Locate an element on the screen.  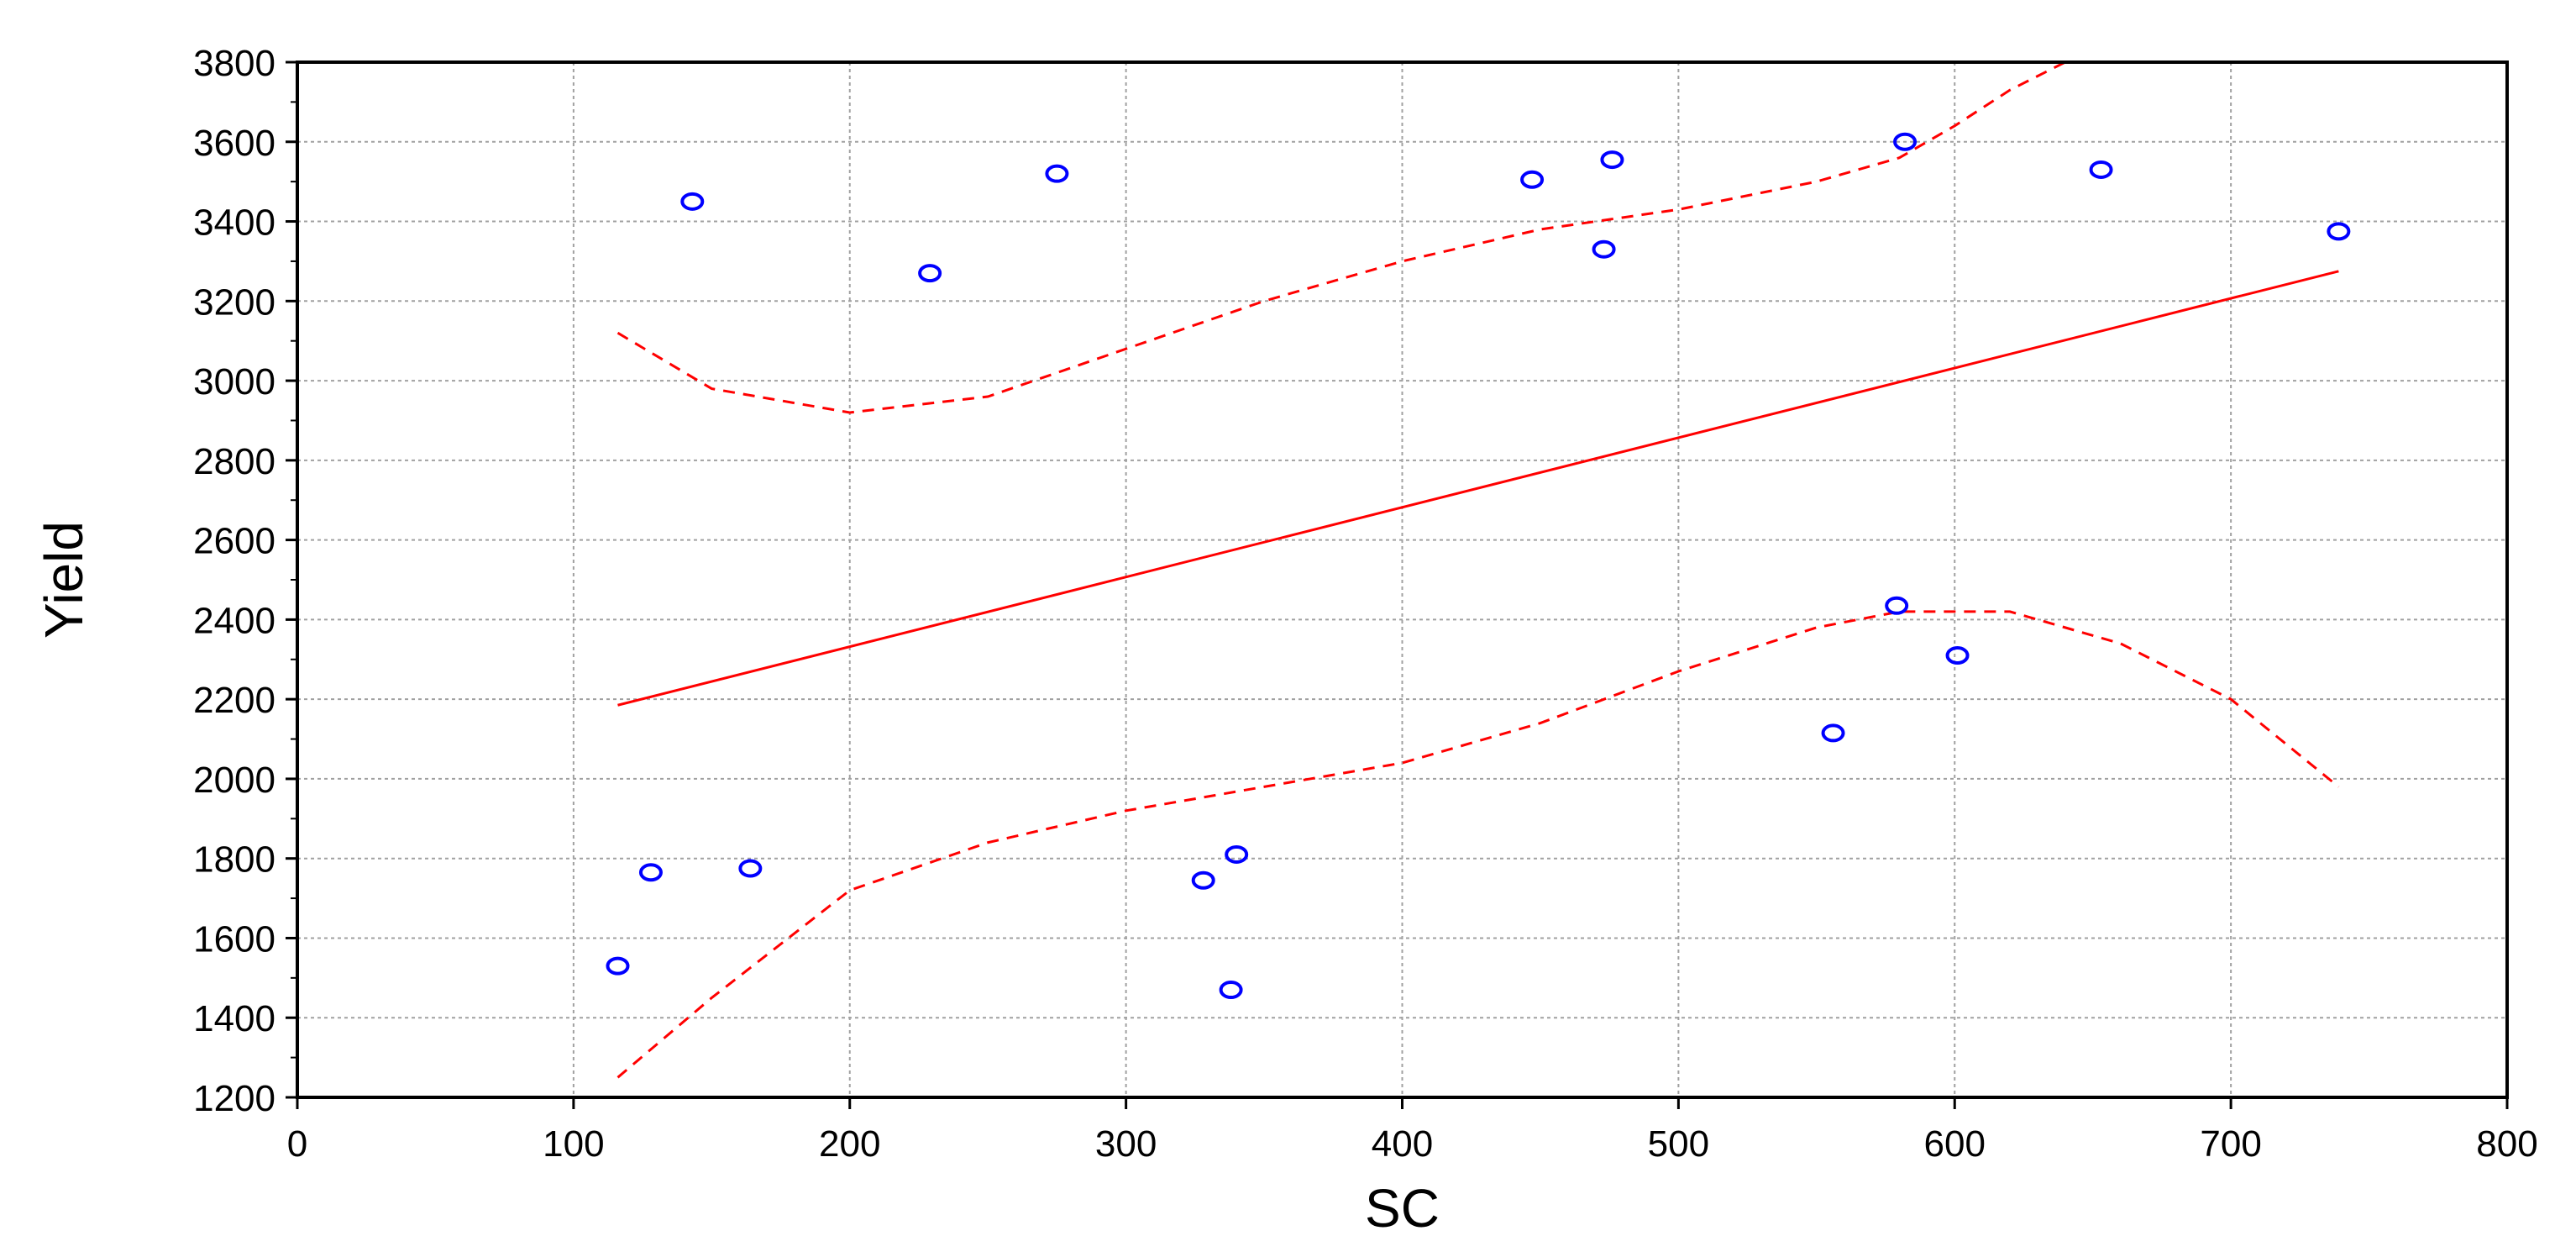
x-tick-label: 400 is located at coordinates (1402, 1144).